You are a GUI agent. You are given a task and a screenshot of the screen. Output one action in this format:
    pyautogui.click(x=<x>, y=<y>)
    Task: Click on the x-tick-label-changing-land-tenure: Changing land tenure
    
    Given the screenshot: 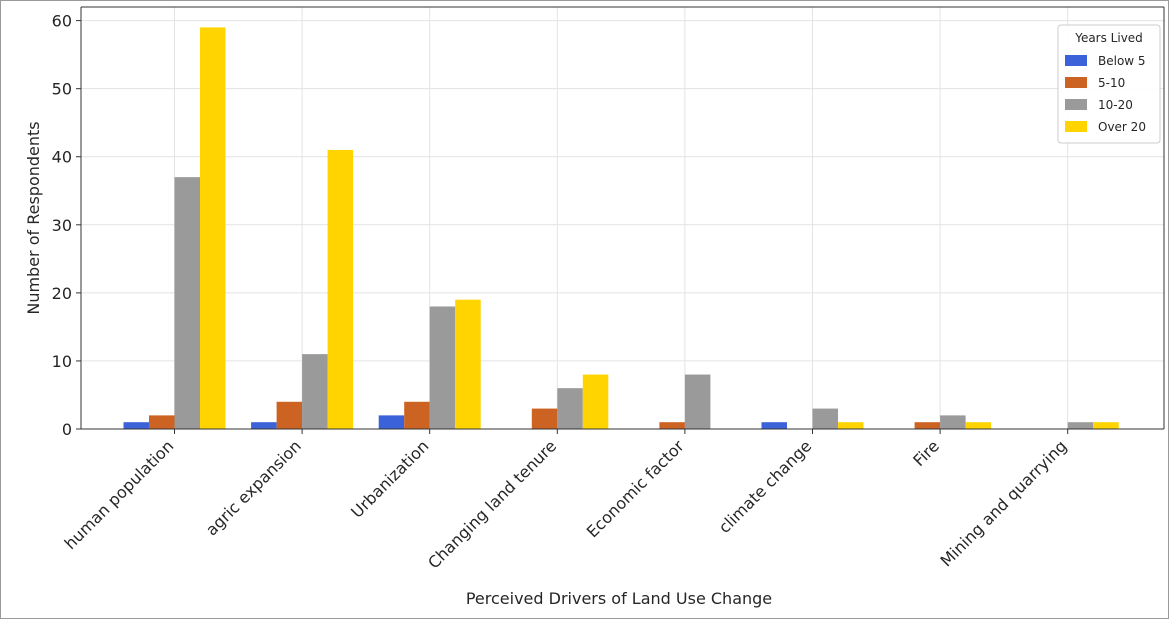 What is the action you would take?
    pyautogui.click(x=492, y=504)
    